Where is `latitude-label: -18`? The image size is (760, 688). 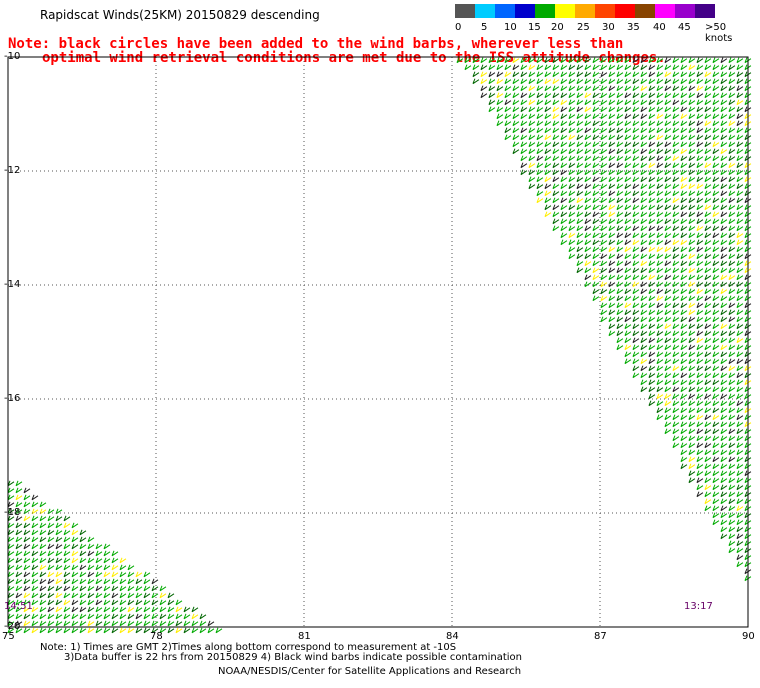
latitude-label: -18 is located at coordinates (12, 512).